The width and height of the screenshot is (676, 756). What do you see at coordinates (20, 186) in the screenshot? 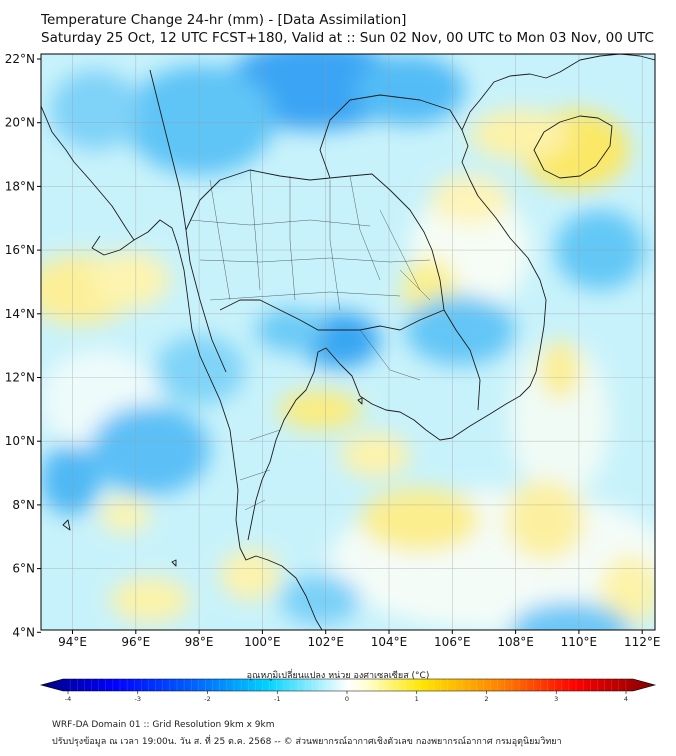
I see `lat-tick-label: 18°N` at bounding box center [20, 186].